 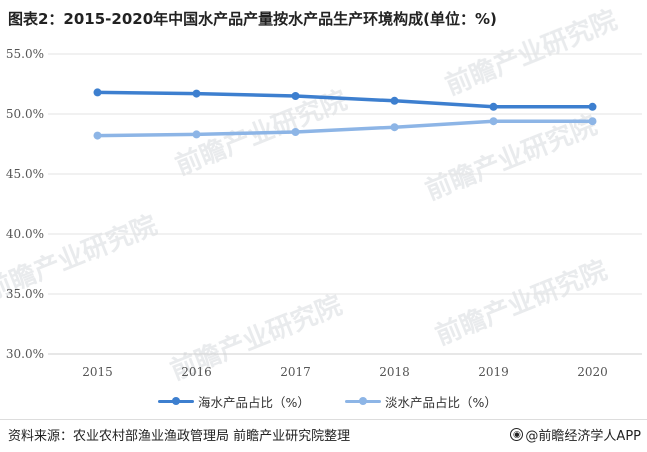 What do you see at coordinates (345, 372) in the screenshot?
I see `x-axis: 2015 2016 2017 2018 2019 2020` at bounding box center [345, 372].